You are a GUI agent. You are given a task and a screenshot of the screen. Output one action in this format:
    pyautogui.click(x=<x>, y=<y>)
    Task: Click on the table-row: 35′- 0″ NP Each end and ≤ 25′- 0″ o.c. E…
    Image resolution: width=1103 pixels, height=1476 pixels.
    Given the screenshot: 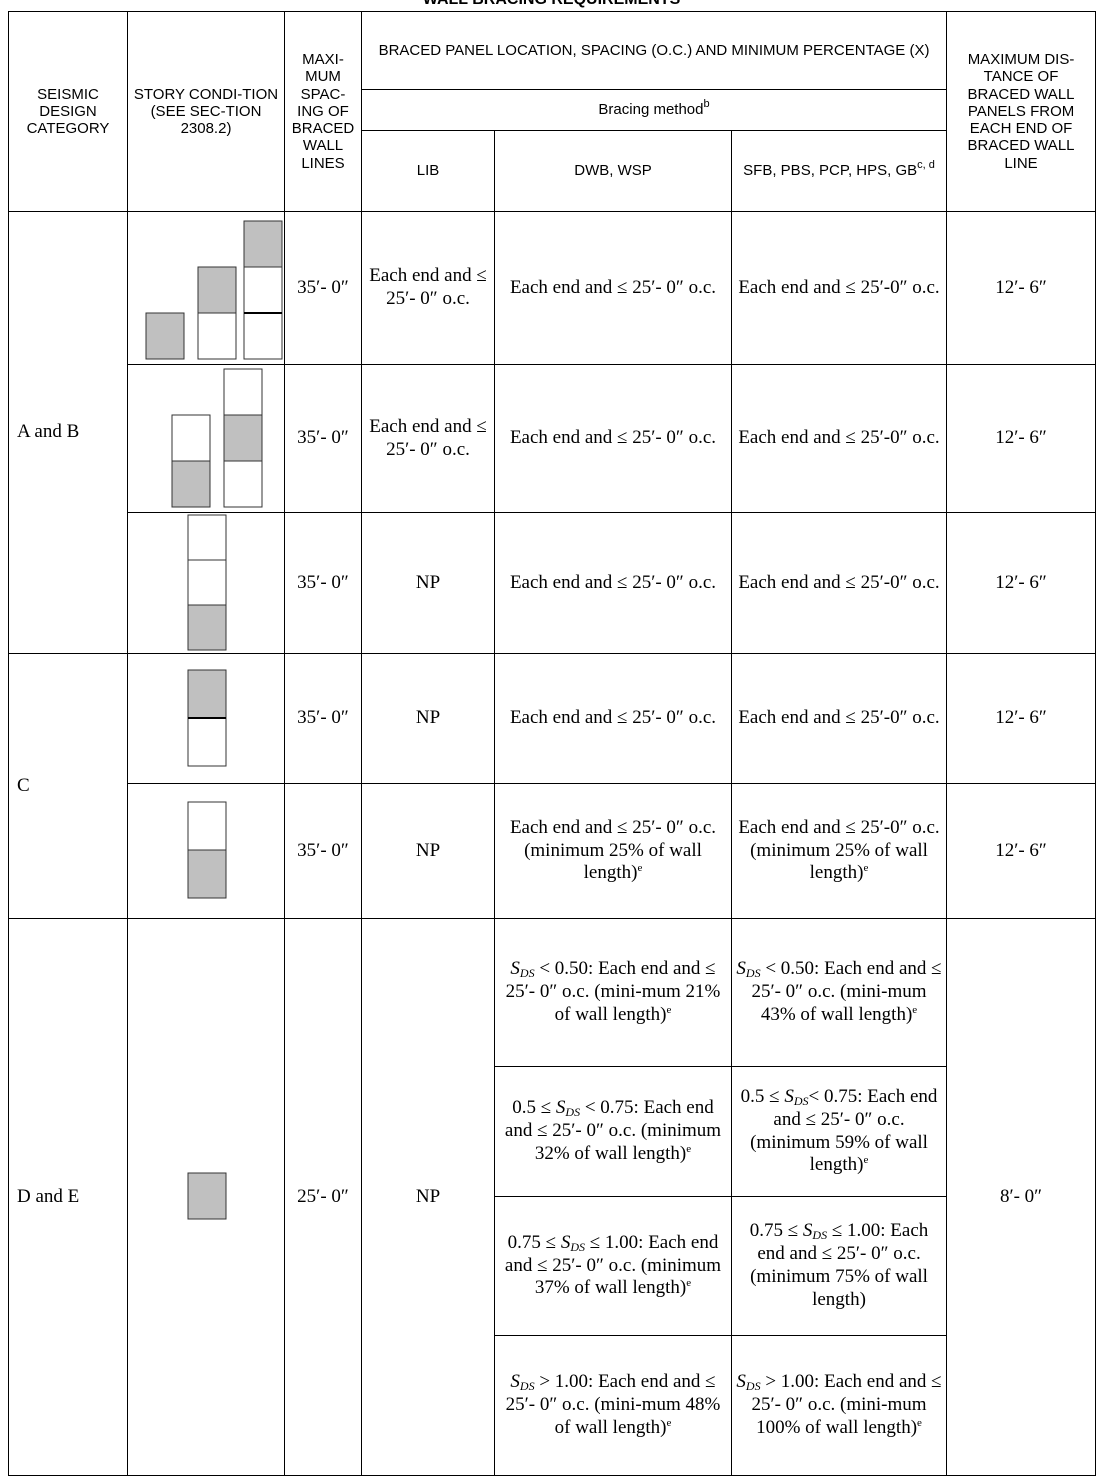 What is the action you would take?
    pyautogui.click(x=553, y=583)
    